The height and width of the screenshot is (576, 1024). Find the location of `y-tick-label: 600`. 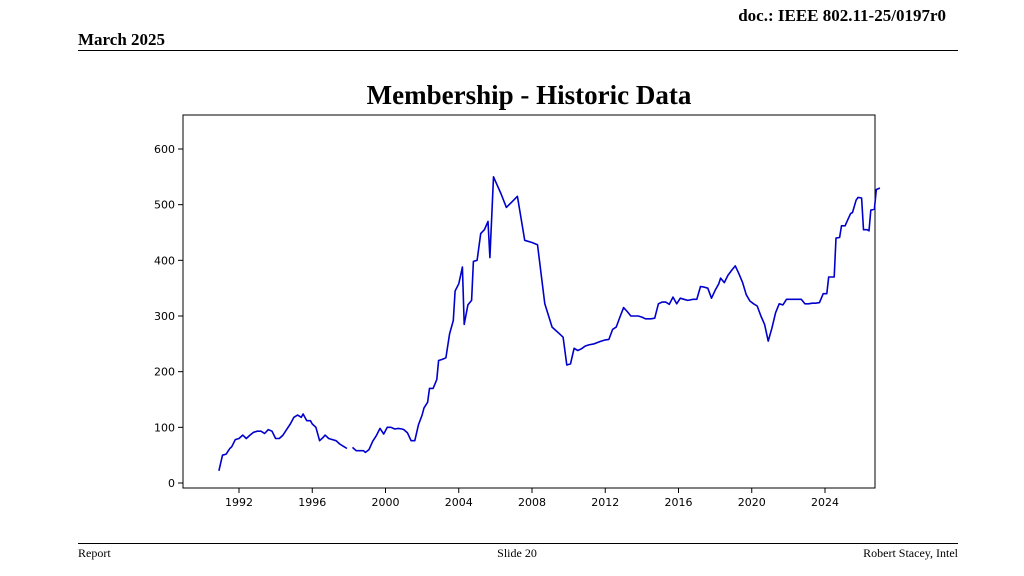

y-tick-label: 600 is located at coordinates (164, 149).